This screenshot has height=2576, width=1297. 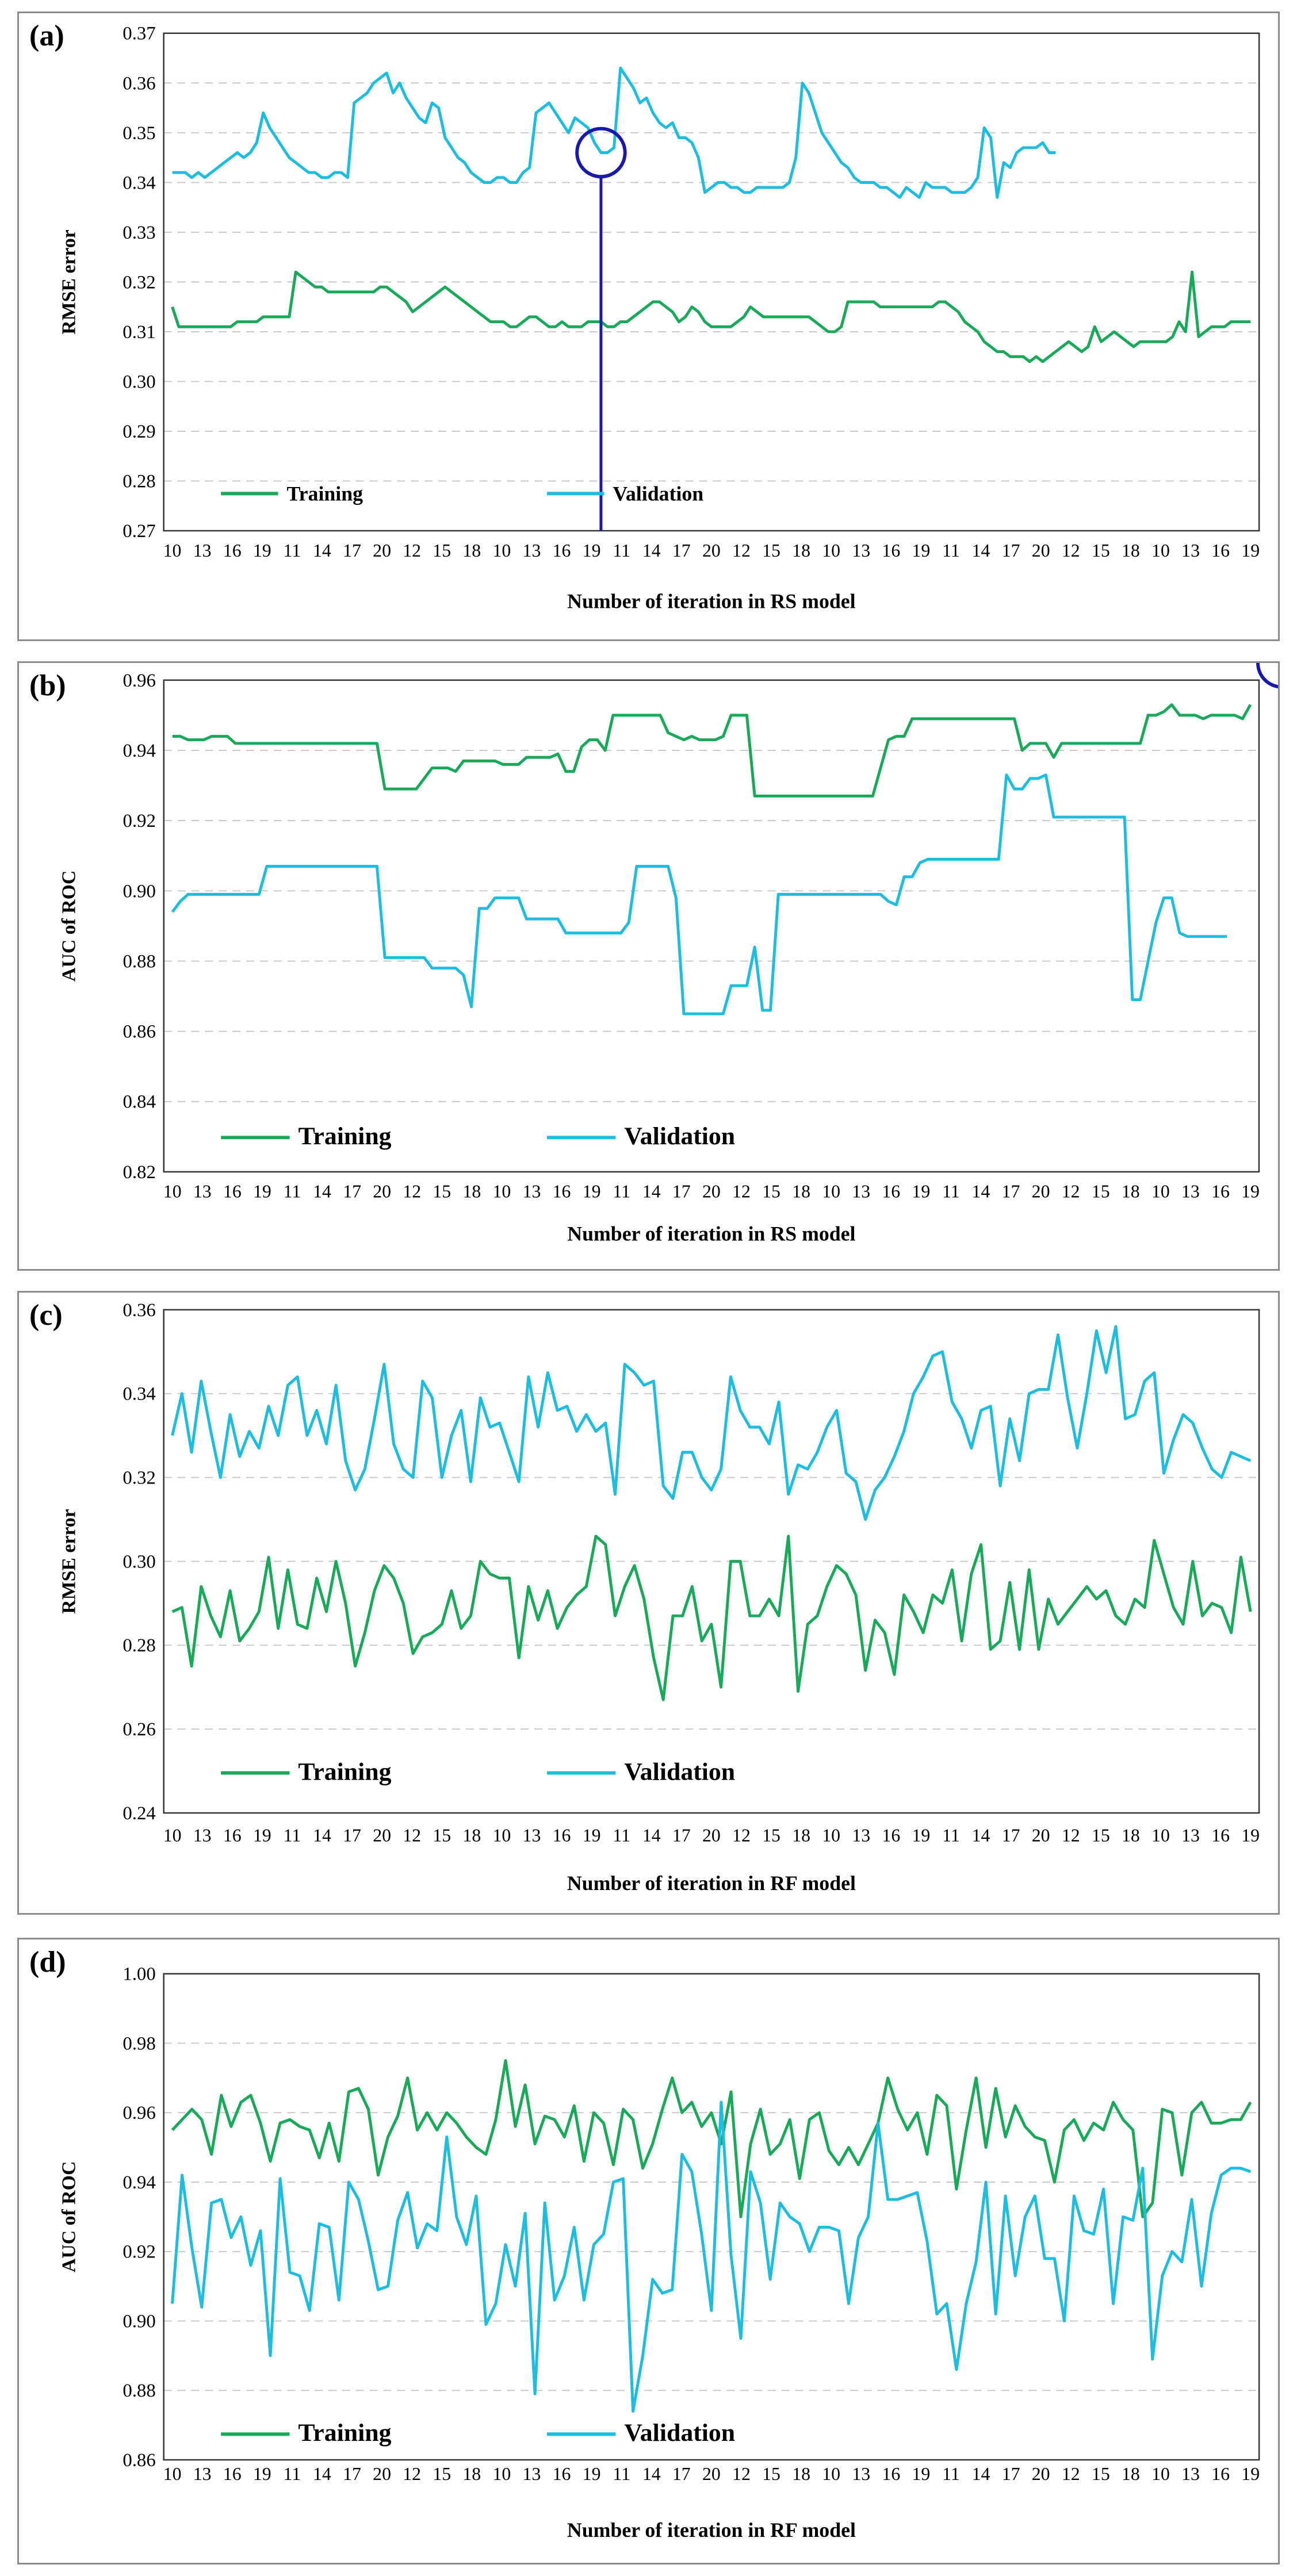 What do you see at coordinates (651, 2474) in the screenshot?
I see `x-tick-label-d-16: 14` at bounding box center [651, 2474].